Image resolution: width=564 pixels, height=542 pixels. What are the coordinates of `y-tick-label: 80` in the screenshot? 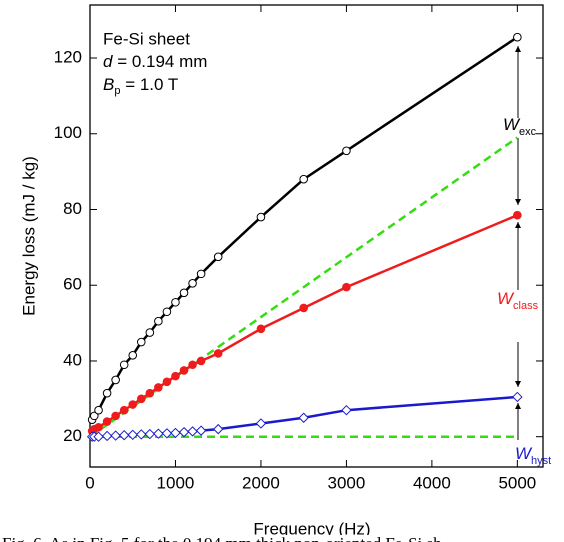 It's located at (72, 208).